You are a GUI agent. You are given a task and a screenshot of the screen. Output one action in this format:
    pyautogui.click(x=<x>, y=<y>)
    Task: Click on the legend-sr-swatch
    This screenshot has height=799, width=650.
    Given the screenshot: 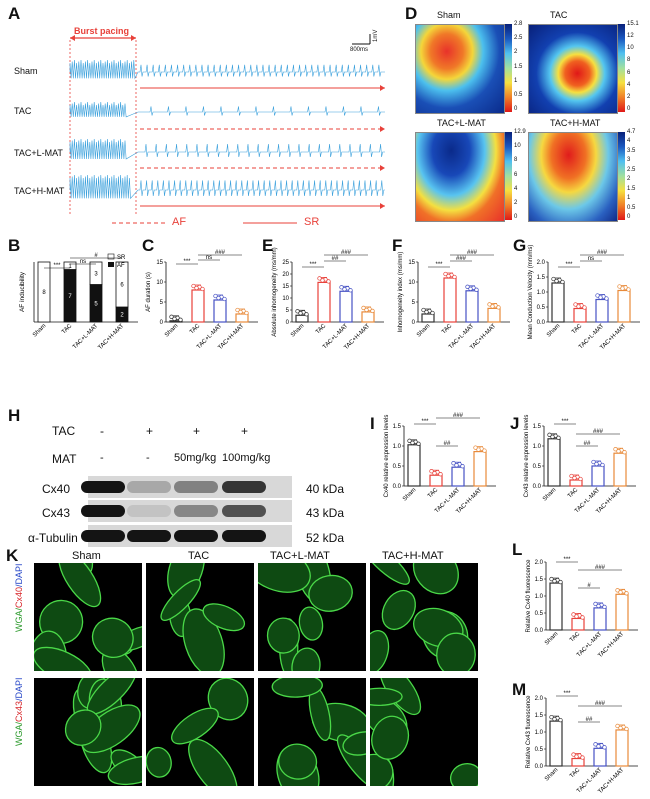 What is the action you would take?
    pyautogui.click(x=111, y=256)
    